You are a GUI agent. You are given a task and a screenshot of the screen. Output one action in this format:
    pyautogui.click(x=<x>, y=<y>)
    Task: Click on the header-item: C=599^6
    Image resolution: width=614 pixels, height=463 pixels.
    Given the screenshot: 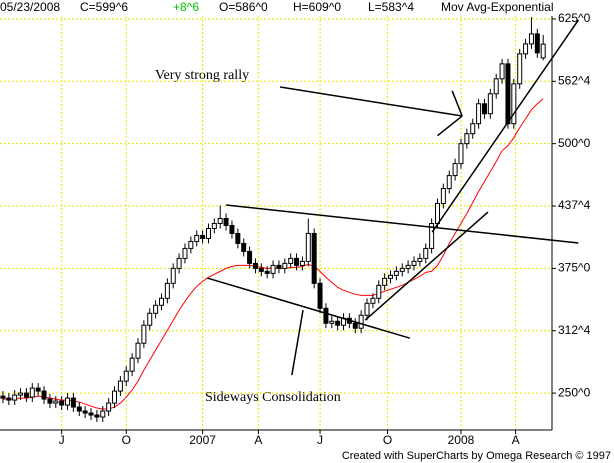 What is the action you would take?
    pyautogui.click(x=104, y=7)
    